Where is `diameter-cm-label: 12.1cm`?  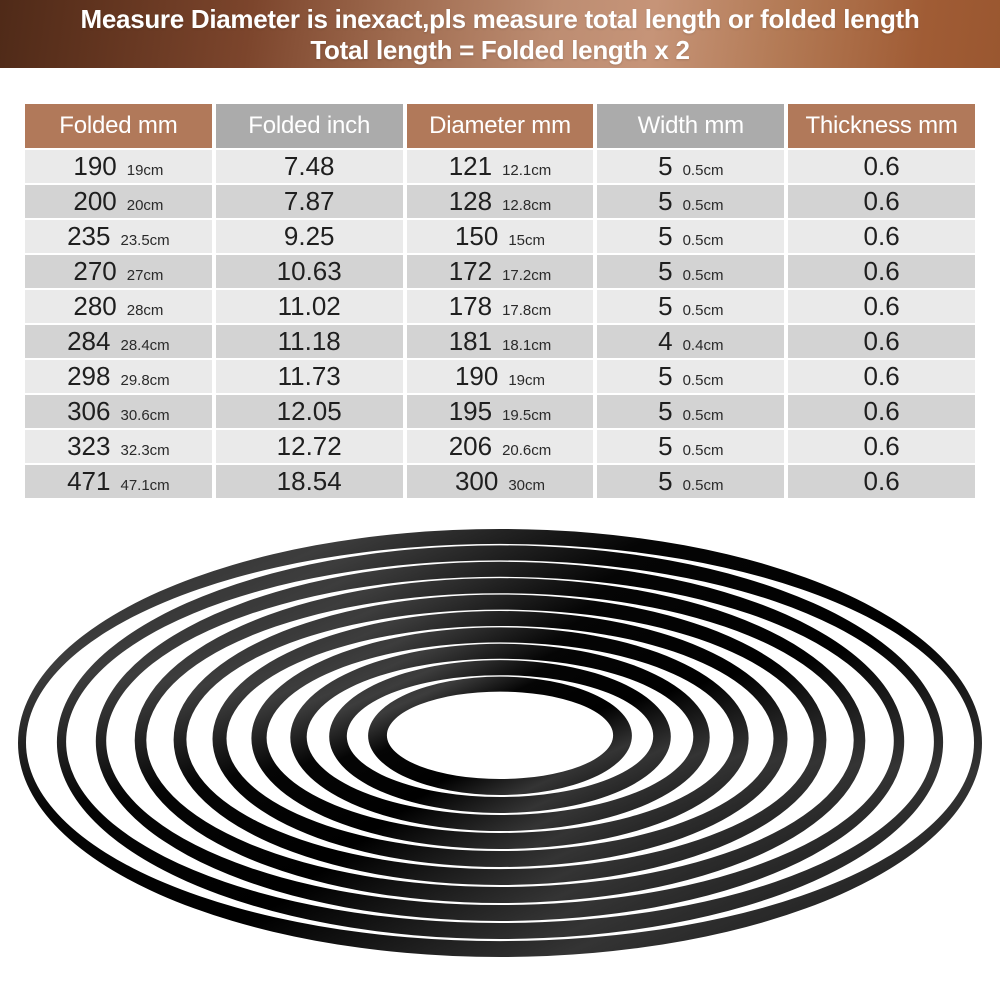 diameter-cm-label: 12.1cm is located at coordinates (527, 170).